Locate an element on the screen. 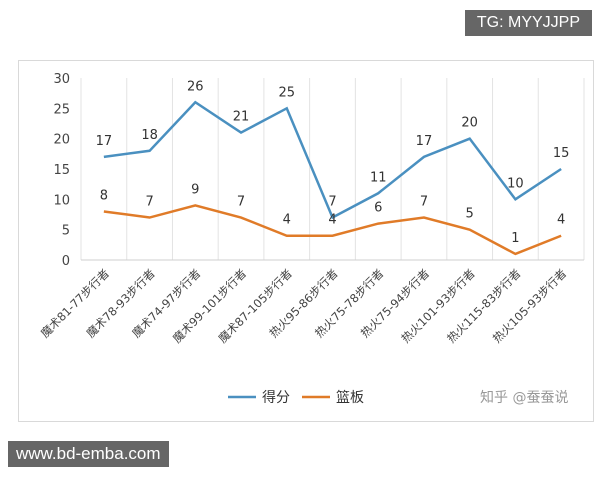 Image resolution: width=600 pixels, height=480 pixels. data-label: 9 is located at coordinates (195, 189).